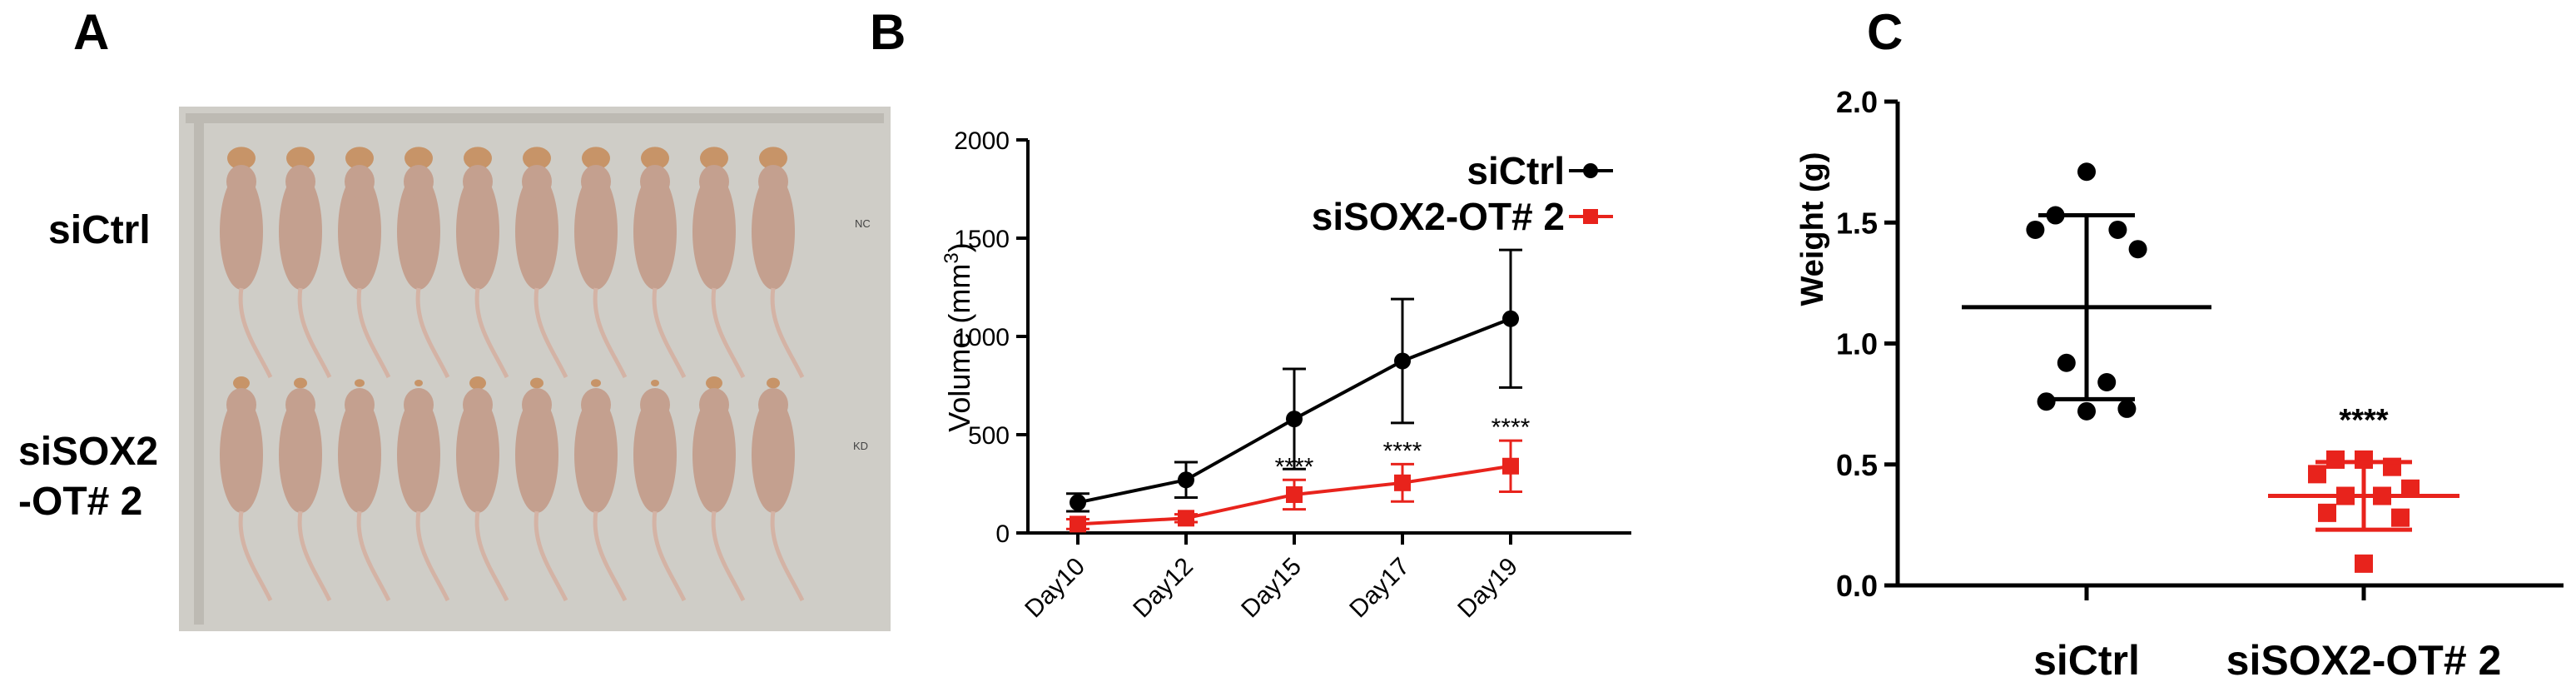  I want to click on volume-legend-label: siSOX2-OT# 2, so click(1438, 216).